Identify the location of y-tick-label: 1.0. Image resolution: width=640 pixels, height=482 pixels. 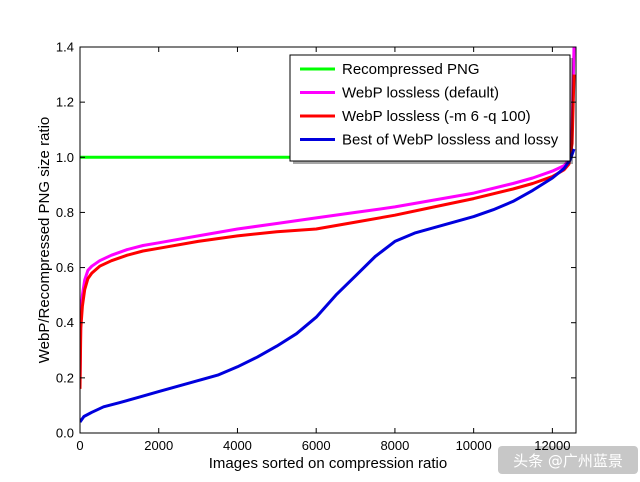
(65, 157).